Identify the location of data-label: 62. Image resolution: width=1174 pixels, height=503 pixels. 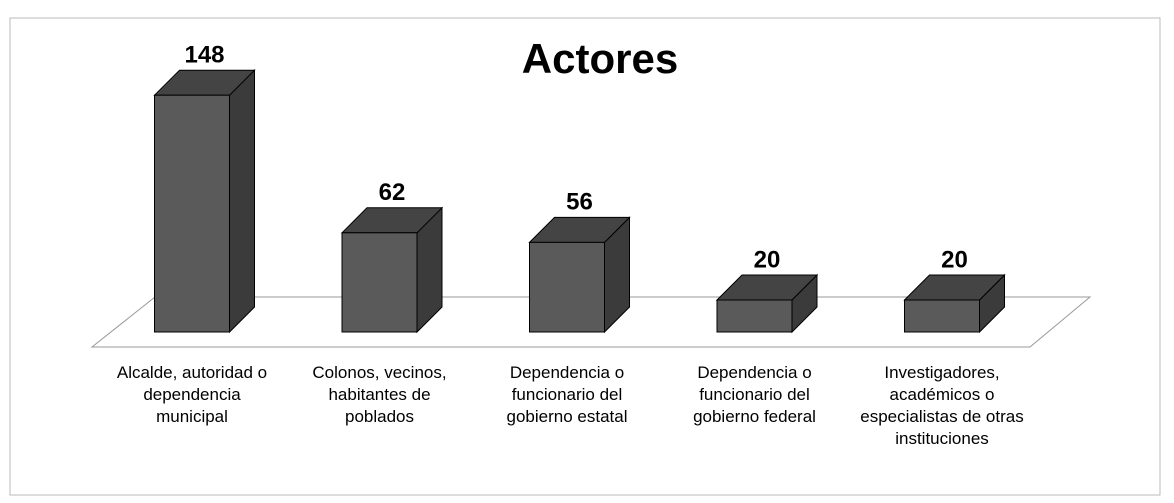
(392, 192).